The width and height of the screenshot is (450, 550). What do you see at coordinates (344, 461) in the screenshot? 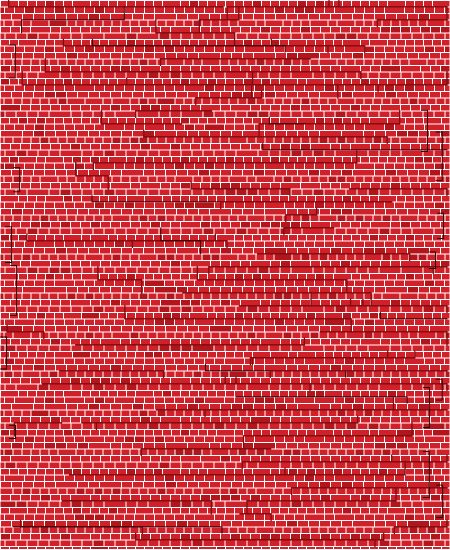
I see `trace-line` at bounding box center [344, 461].